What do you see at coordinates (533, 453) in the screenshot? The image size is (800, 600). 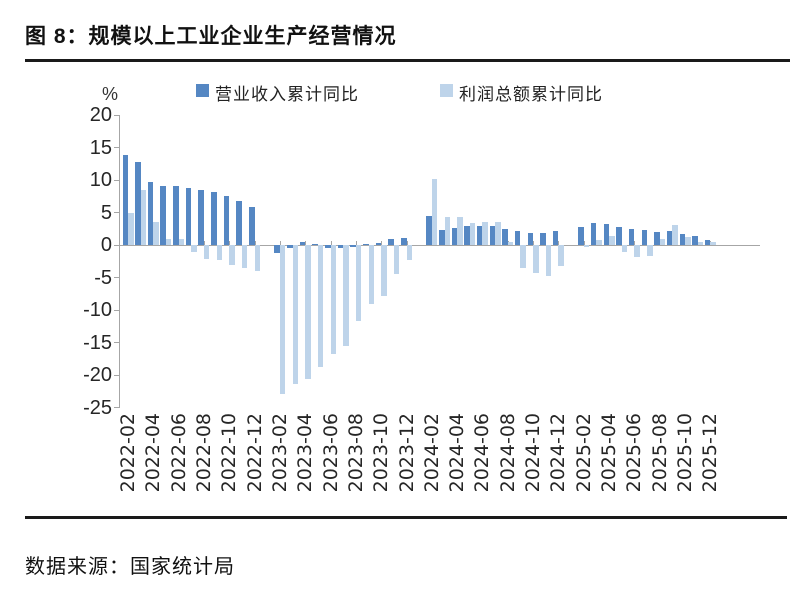 I see `x-tick-label: 2024-10` at bounding box center [533, 453].